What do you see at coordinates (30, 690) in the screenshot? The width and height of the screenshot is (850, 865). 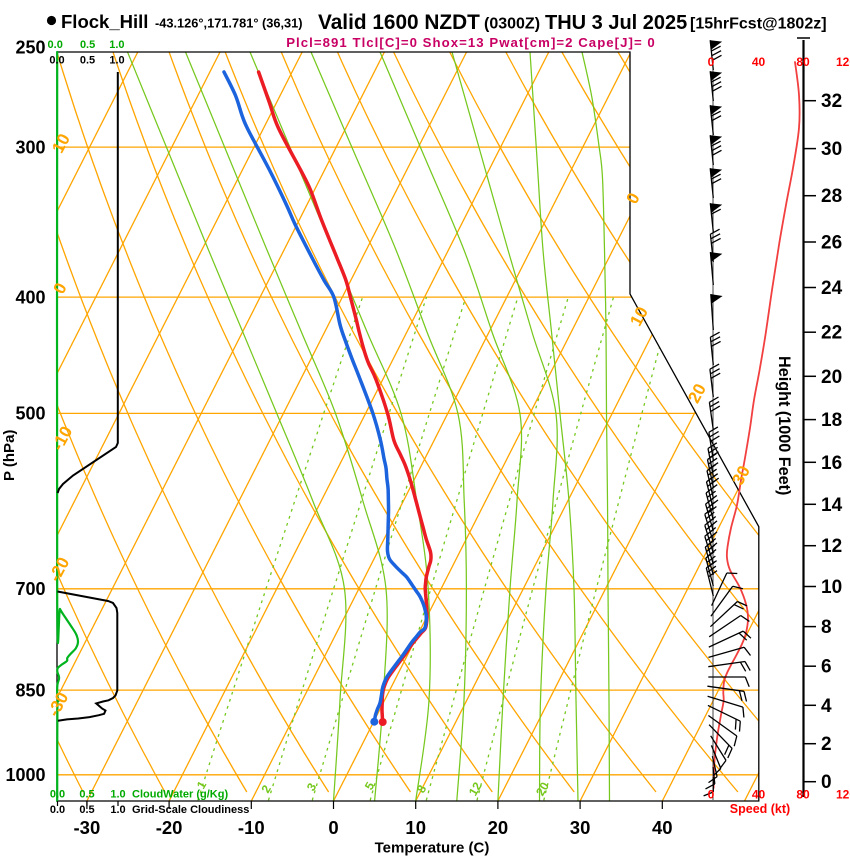 I see `svg-text: 850` at bounding box center [30, 690].